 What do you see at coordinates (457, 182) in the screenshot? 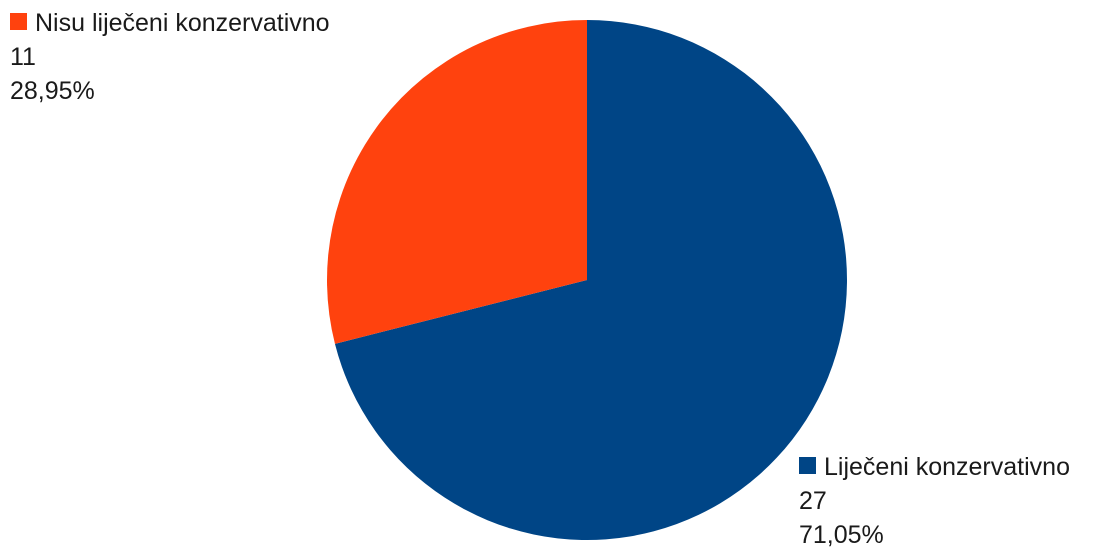
I see `pie-slice-nisu-lijeceni-konzervativno` at bounding box center [457, 182].